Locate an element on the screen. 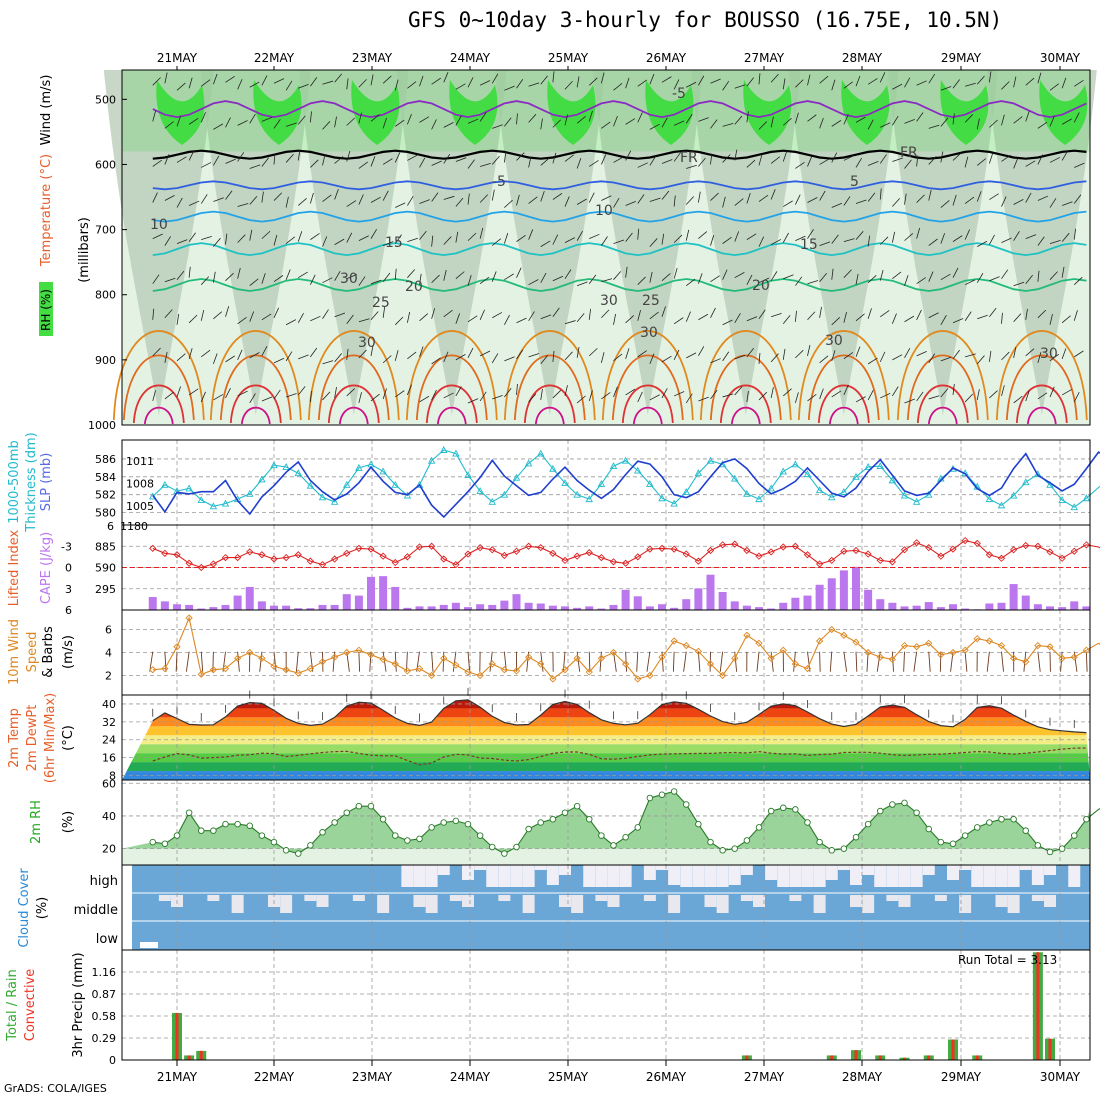  cloud-middle-bar is located at coordinates (892, 898).